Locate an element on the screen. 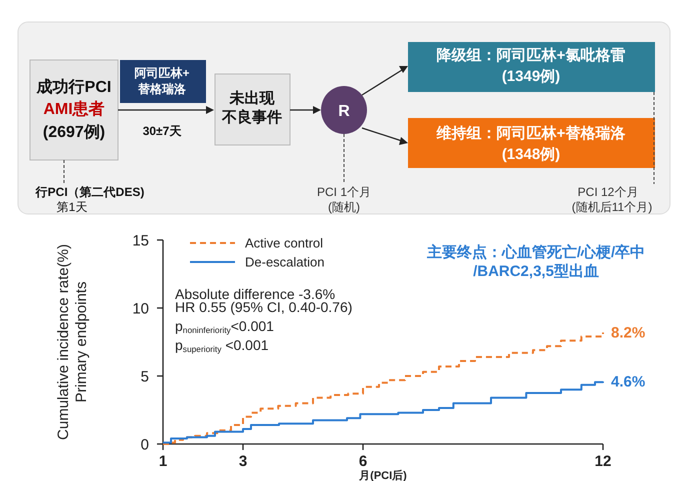 This screenshot has height=481, width=678. annotation: HR 0.55 (95% CI, 0.40-0.76) is located at coordinates (263, 307).